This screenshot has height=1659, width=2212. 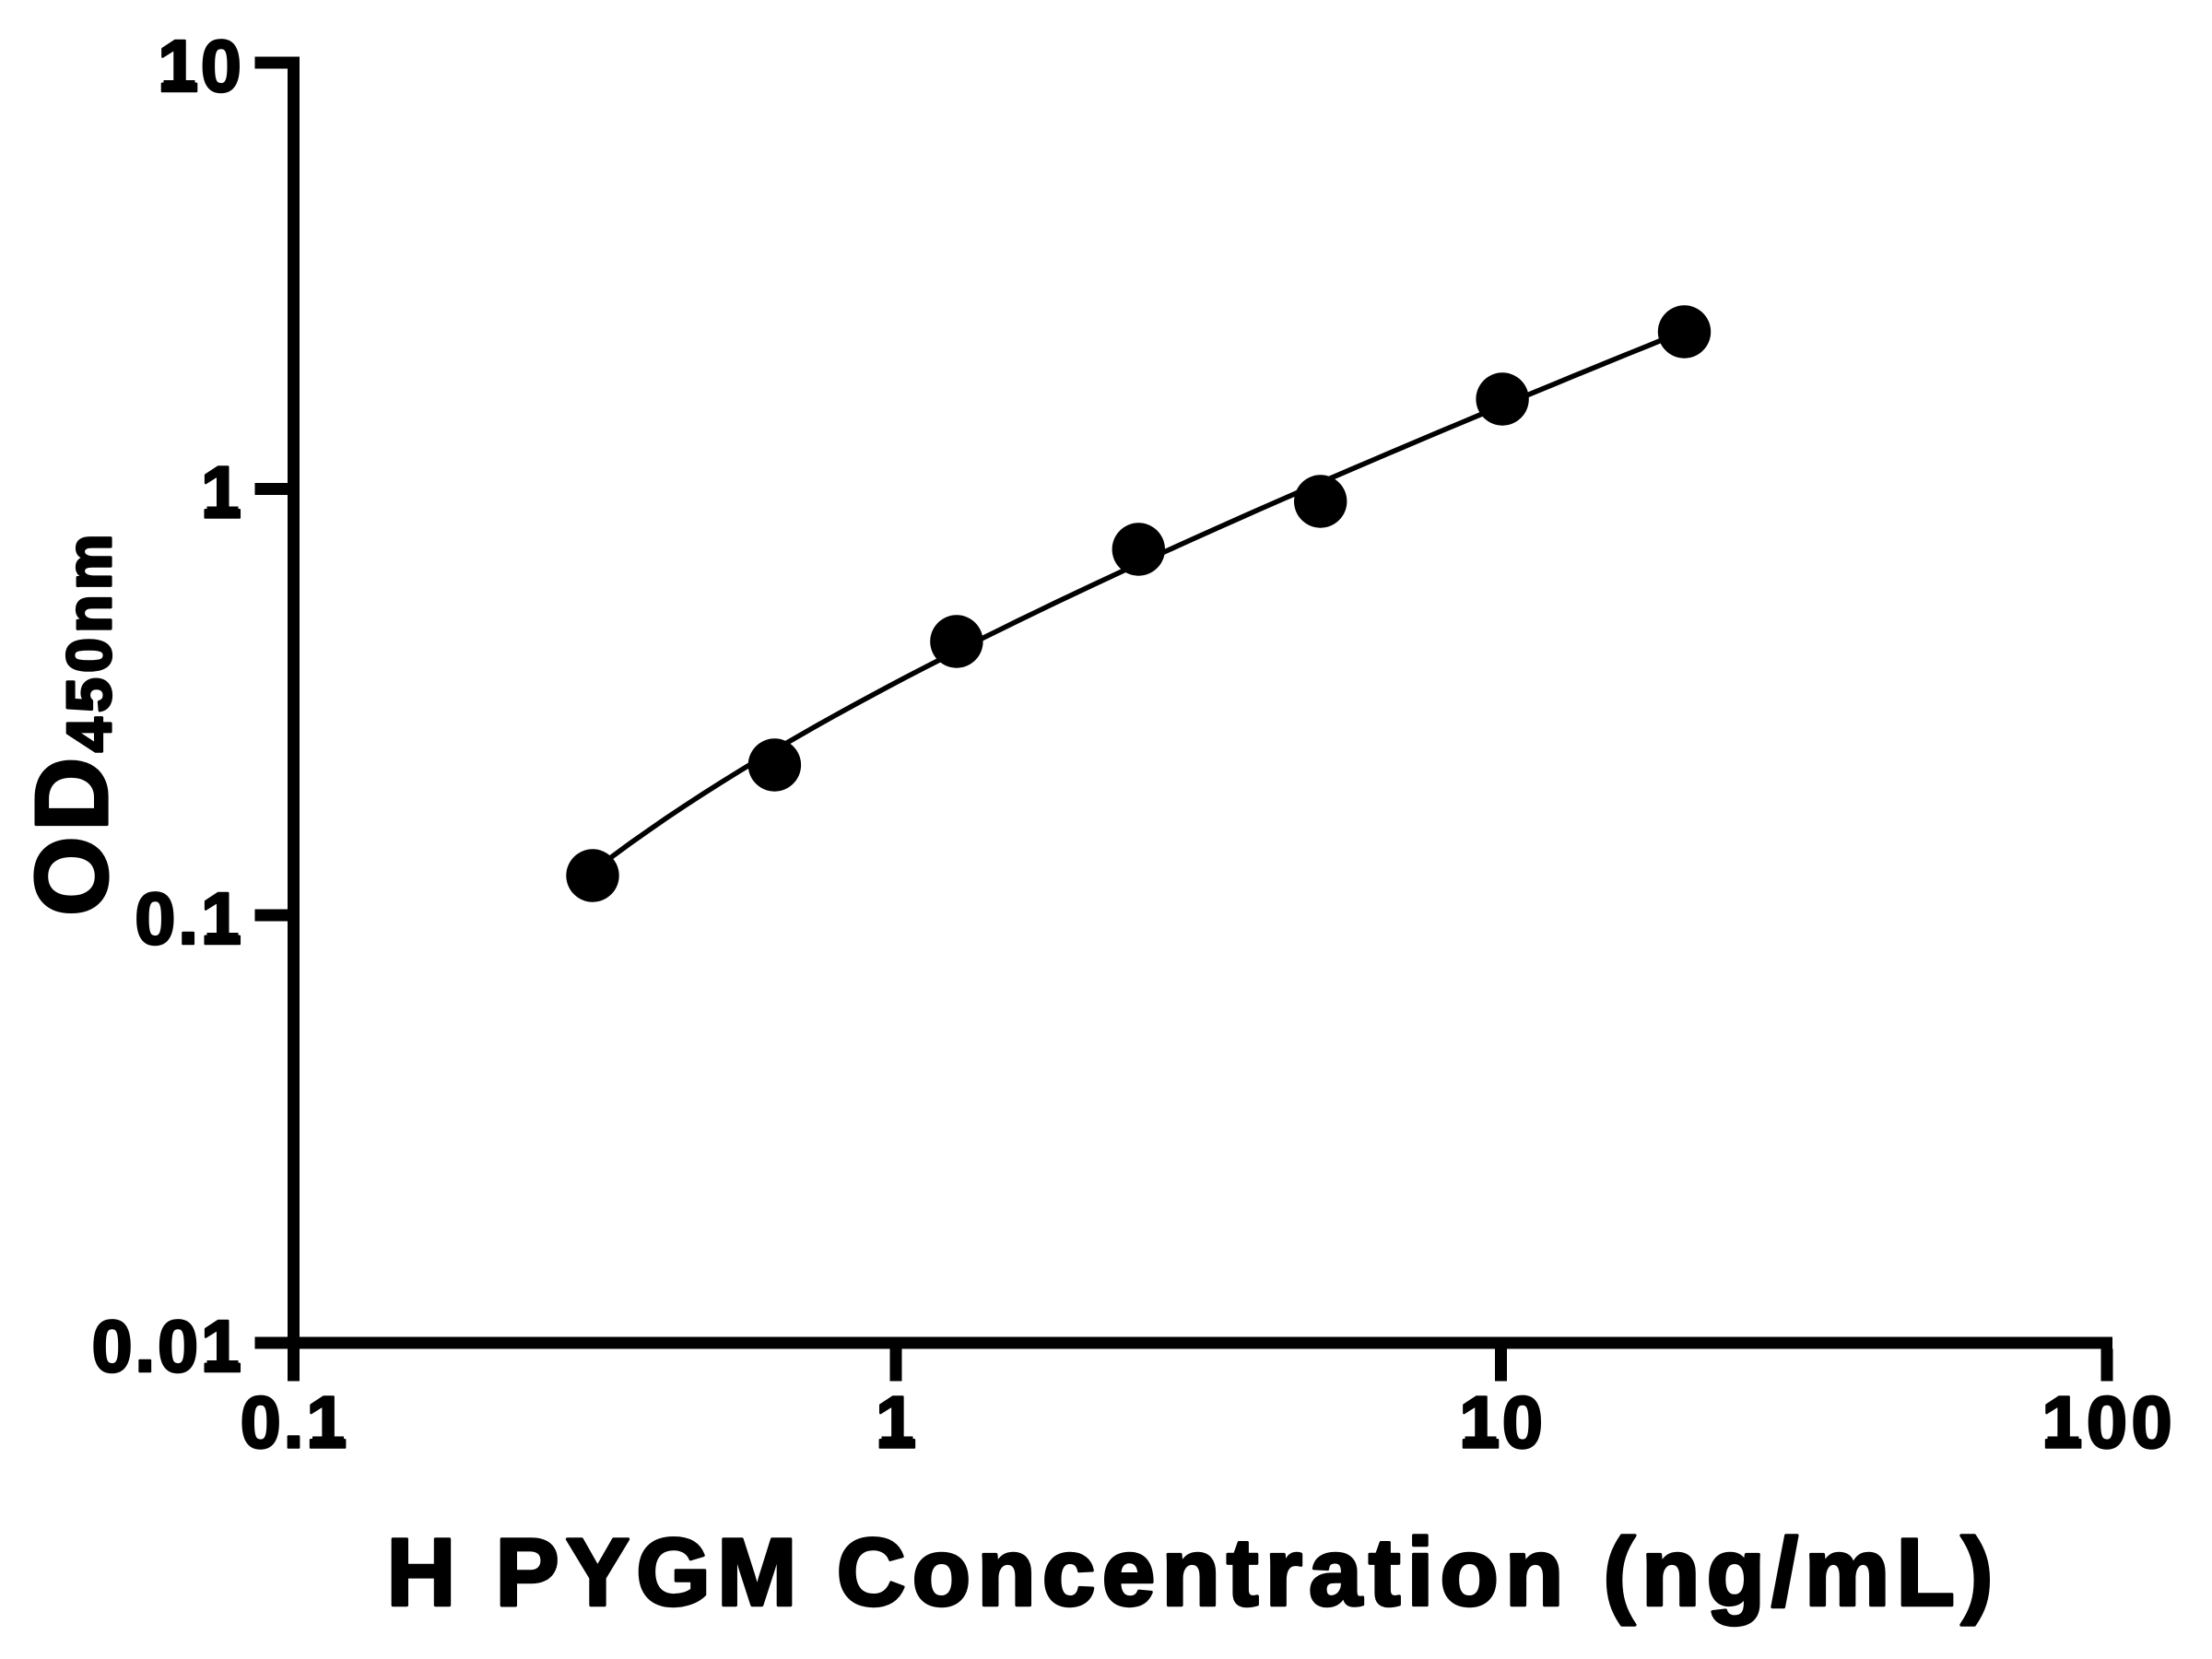 What do you see at coordinates (1192, 1573) in the screenshot?
I see `svg-text: H PYGM Concentration (ng/mL)` at bounding box center [1192, 1573].